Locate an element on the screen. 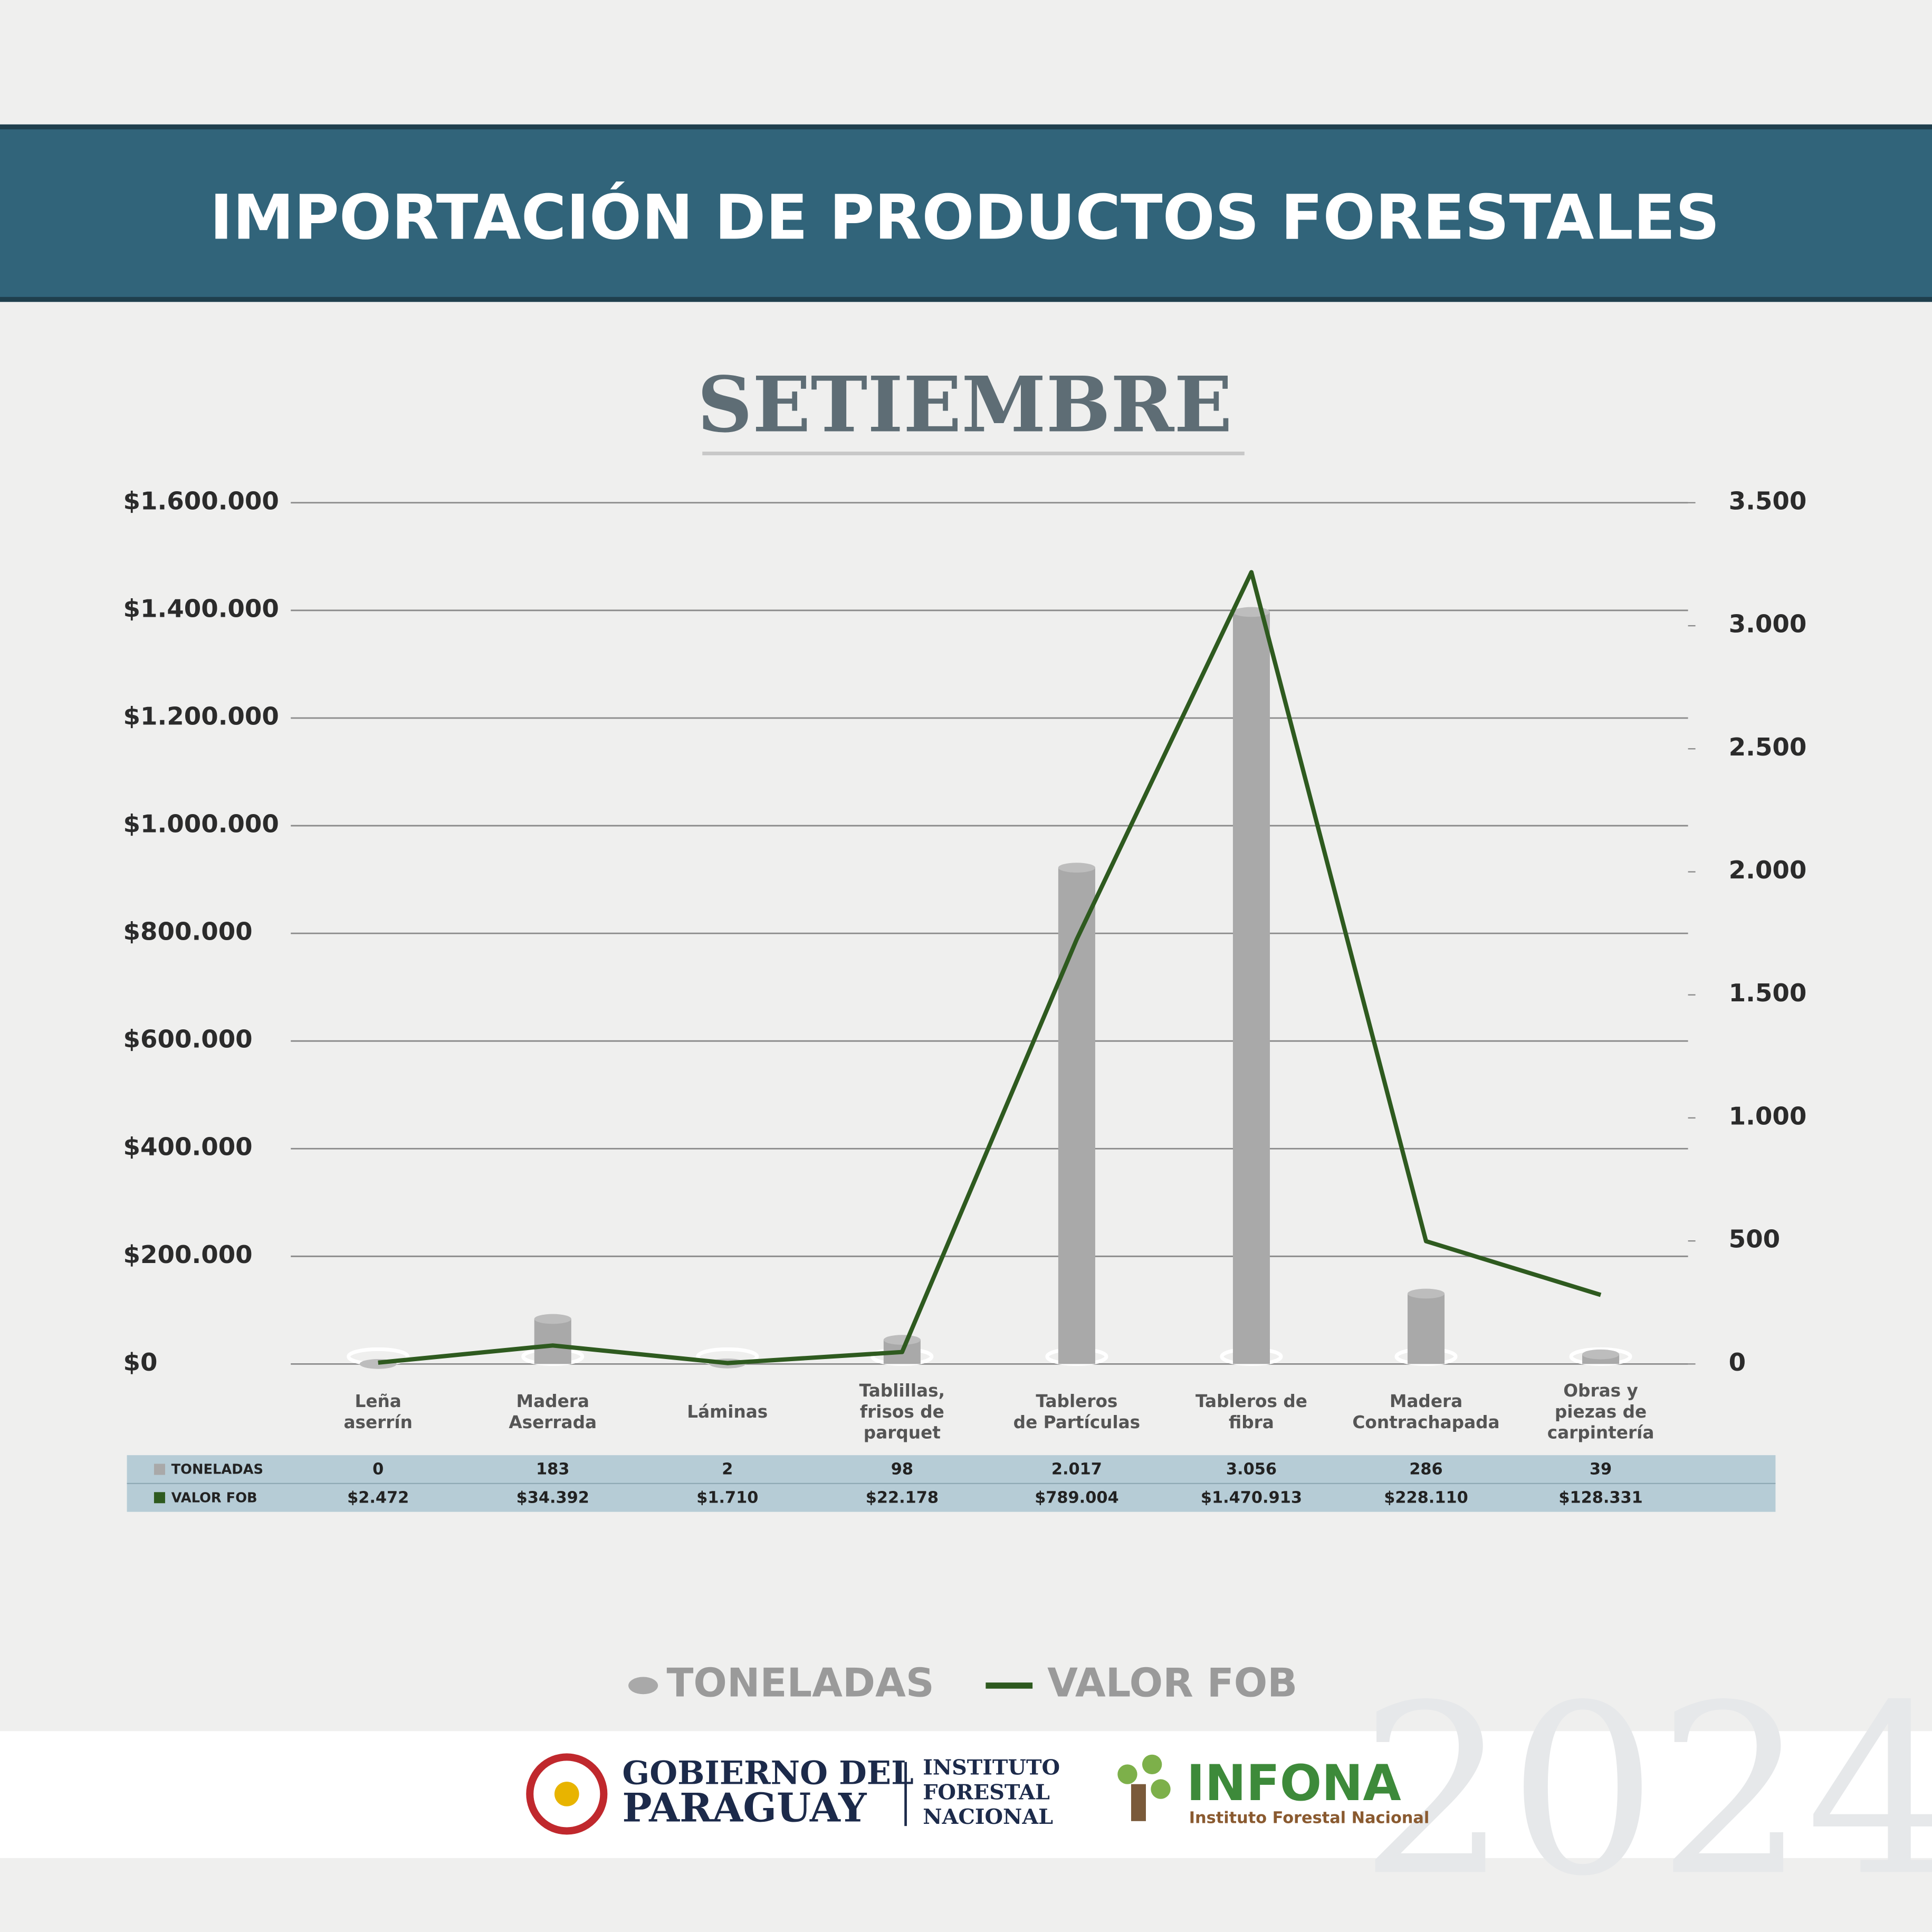 Image resolution: width=1932 pixels, height=1932 pixels. chart-subtitle: SETIEMBRE is located at coordinates (965, 405).